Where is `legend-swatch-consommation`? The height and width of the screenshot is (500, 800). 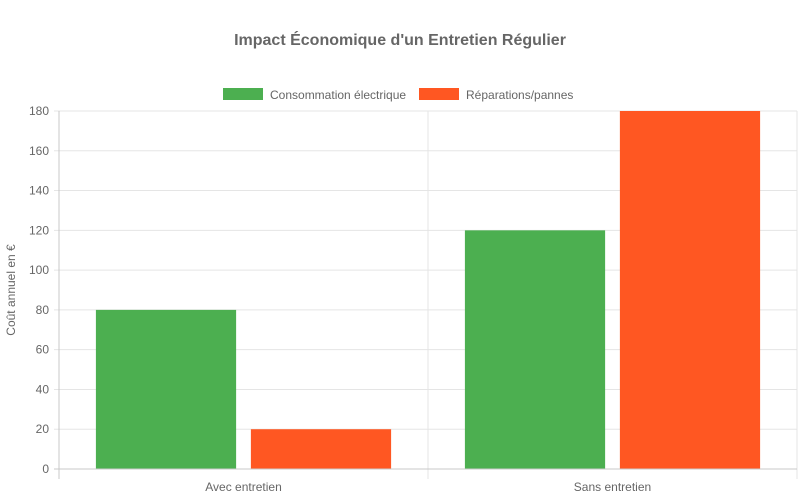
legend-swatch-consommation is located at coordinates (243, 94).